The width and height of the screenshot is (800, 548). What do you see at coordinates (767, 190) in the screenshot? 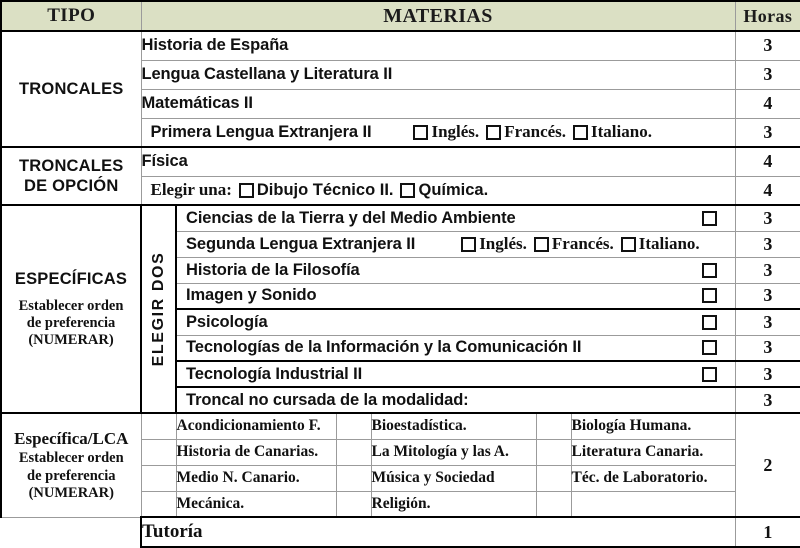
I see `hours-elegir-una: 4` at bounding box center [767, 190].